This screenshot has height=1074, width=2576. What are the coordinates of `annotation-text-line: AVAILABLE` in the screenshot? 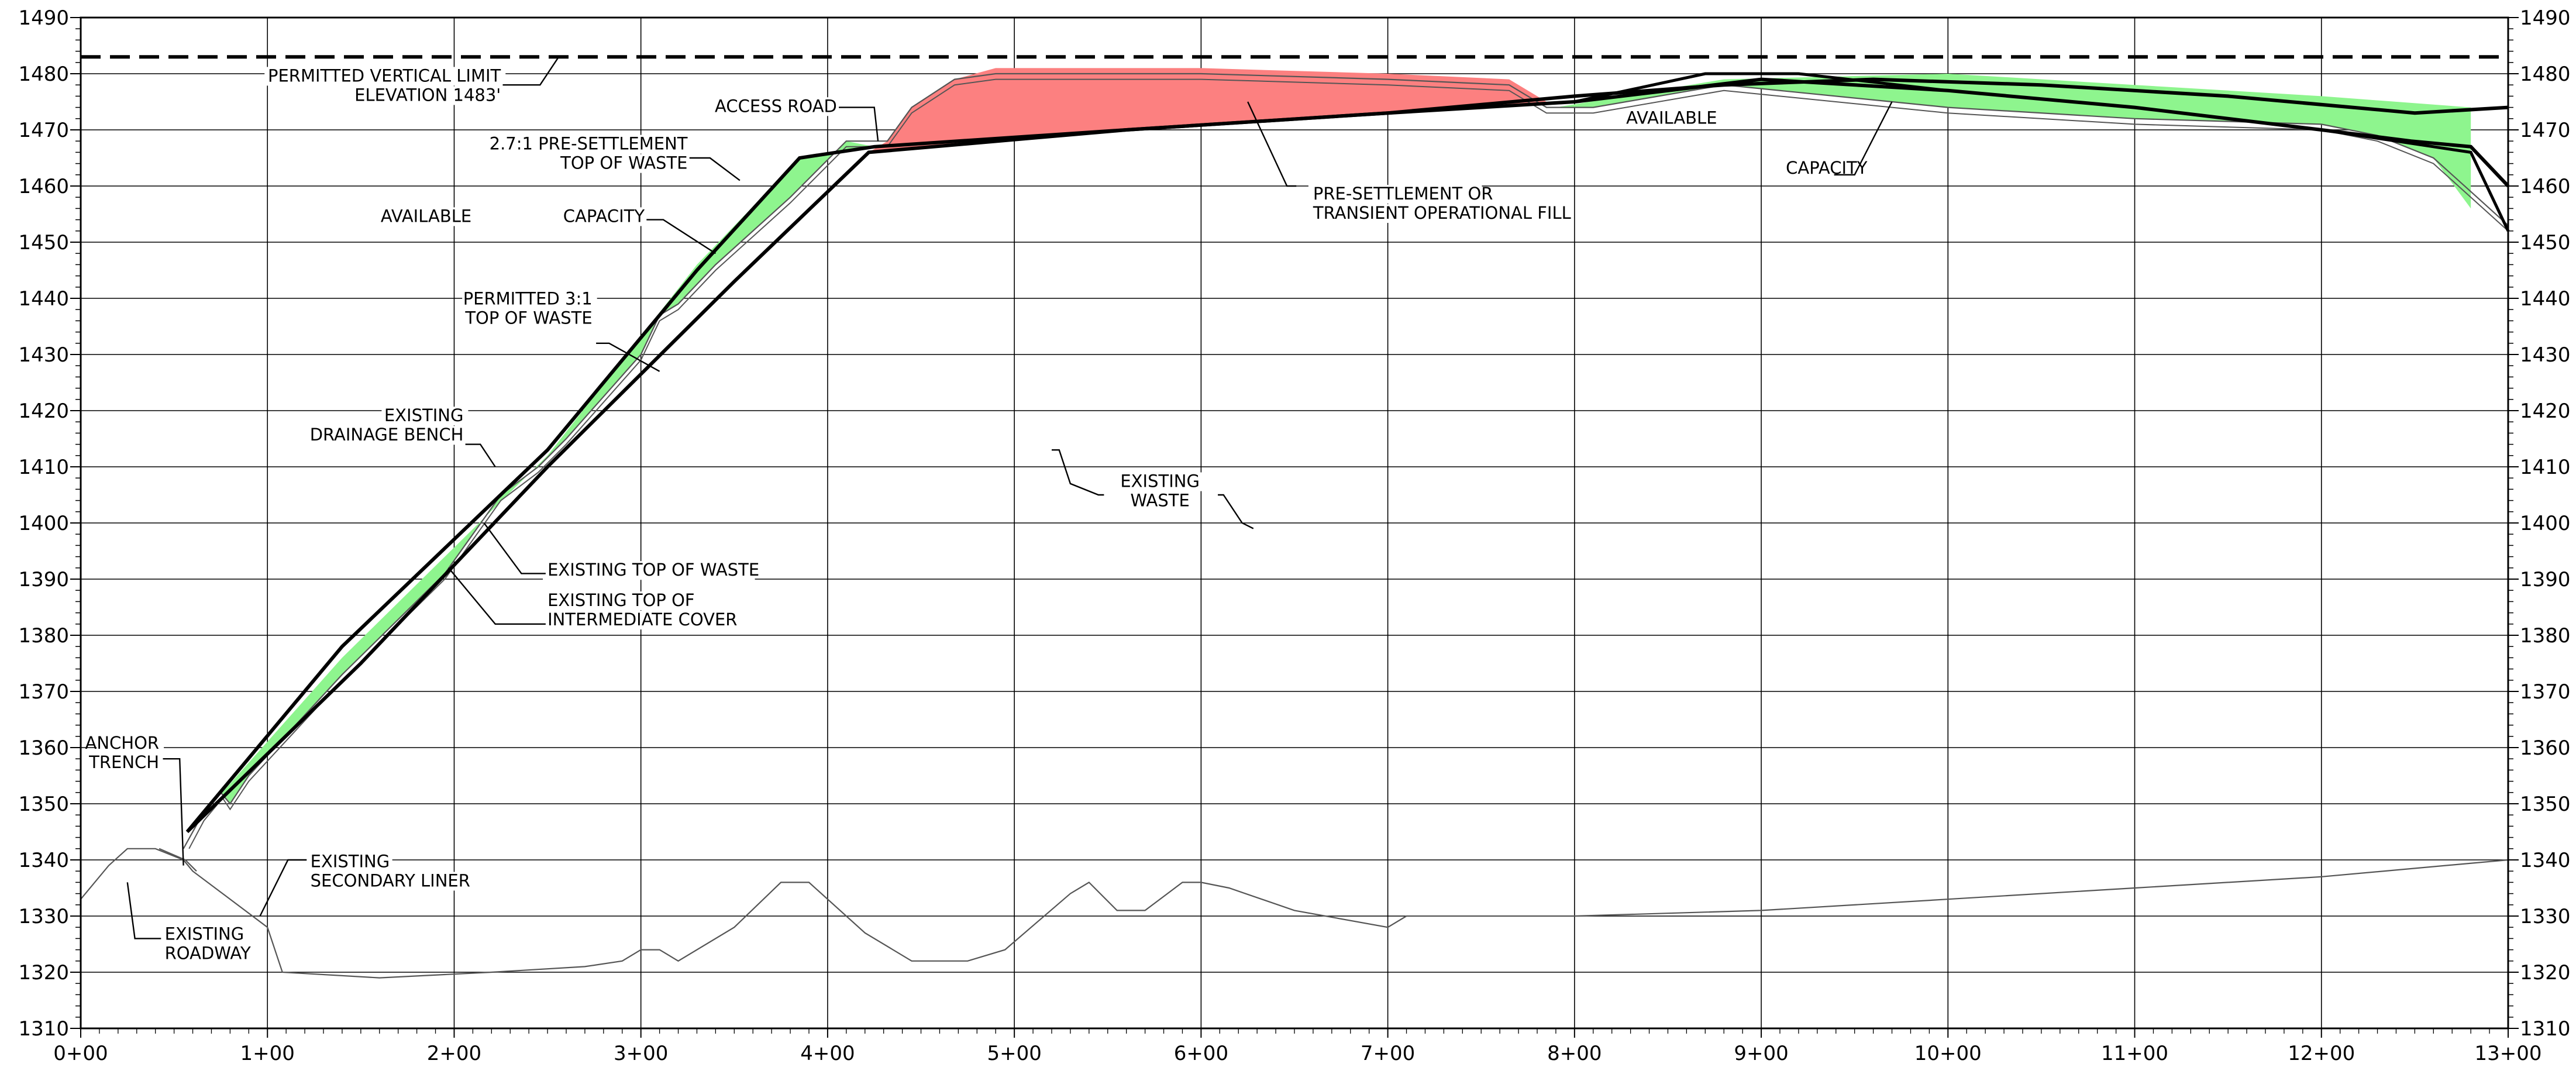 It's located at (426, 216).